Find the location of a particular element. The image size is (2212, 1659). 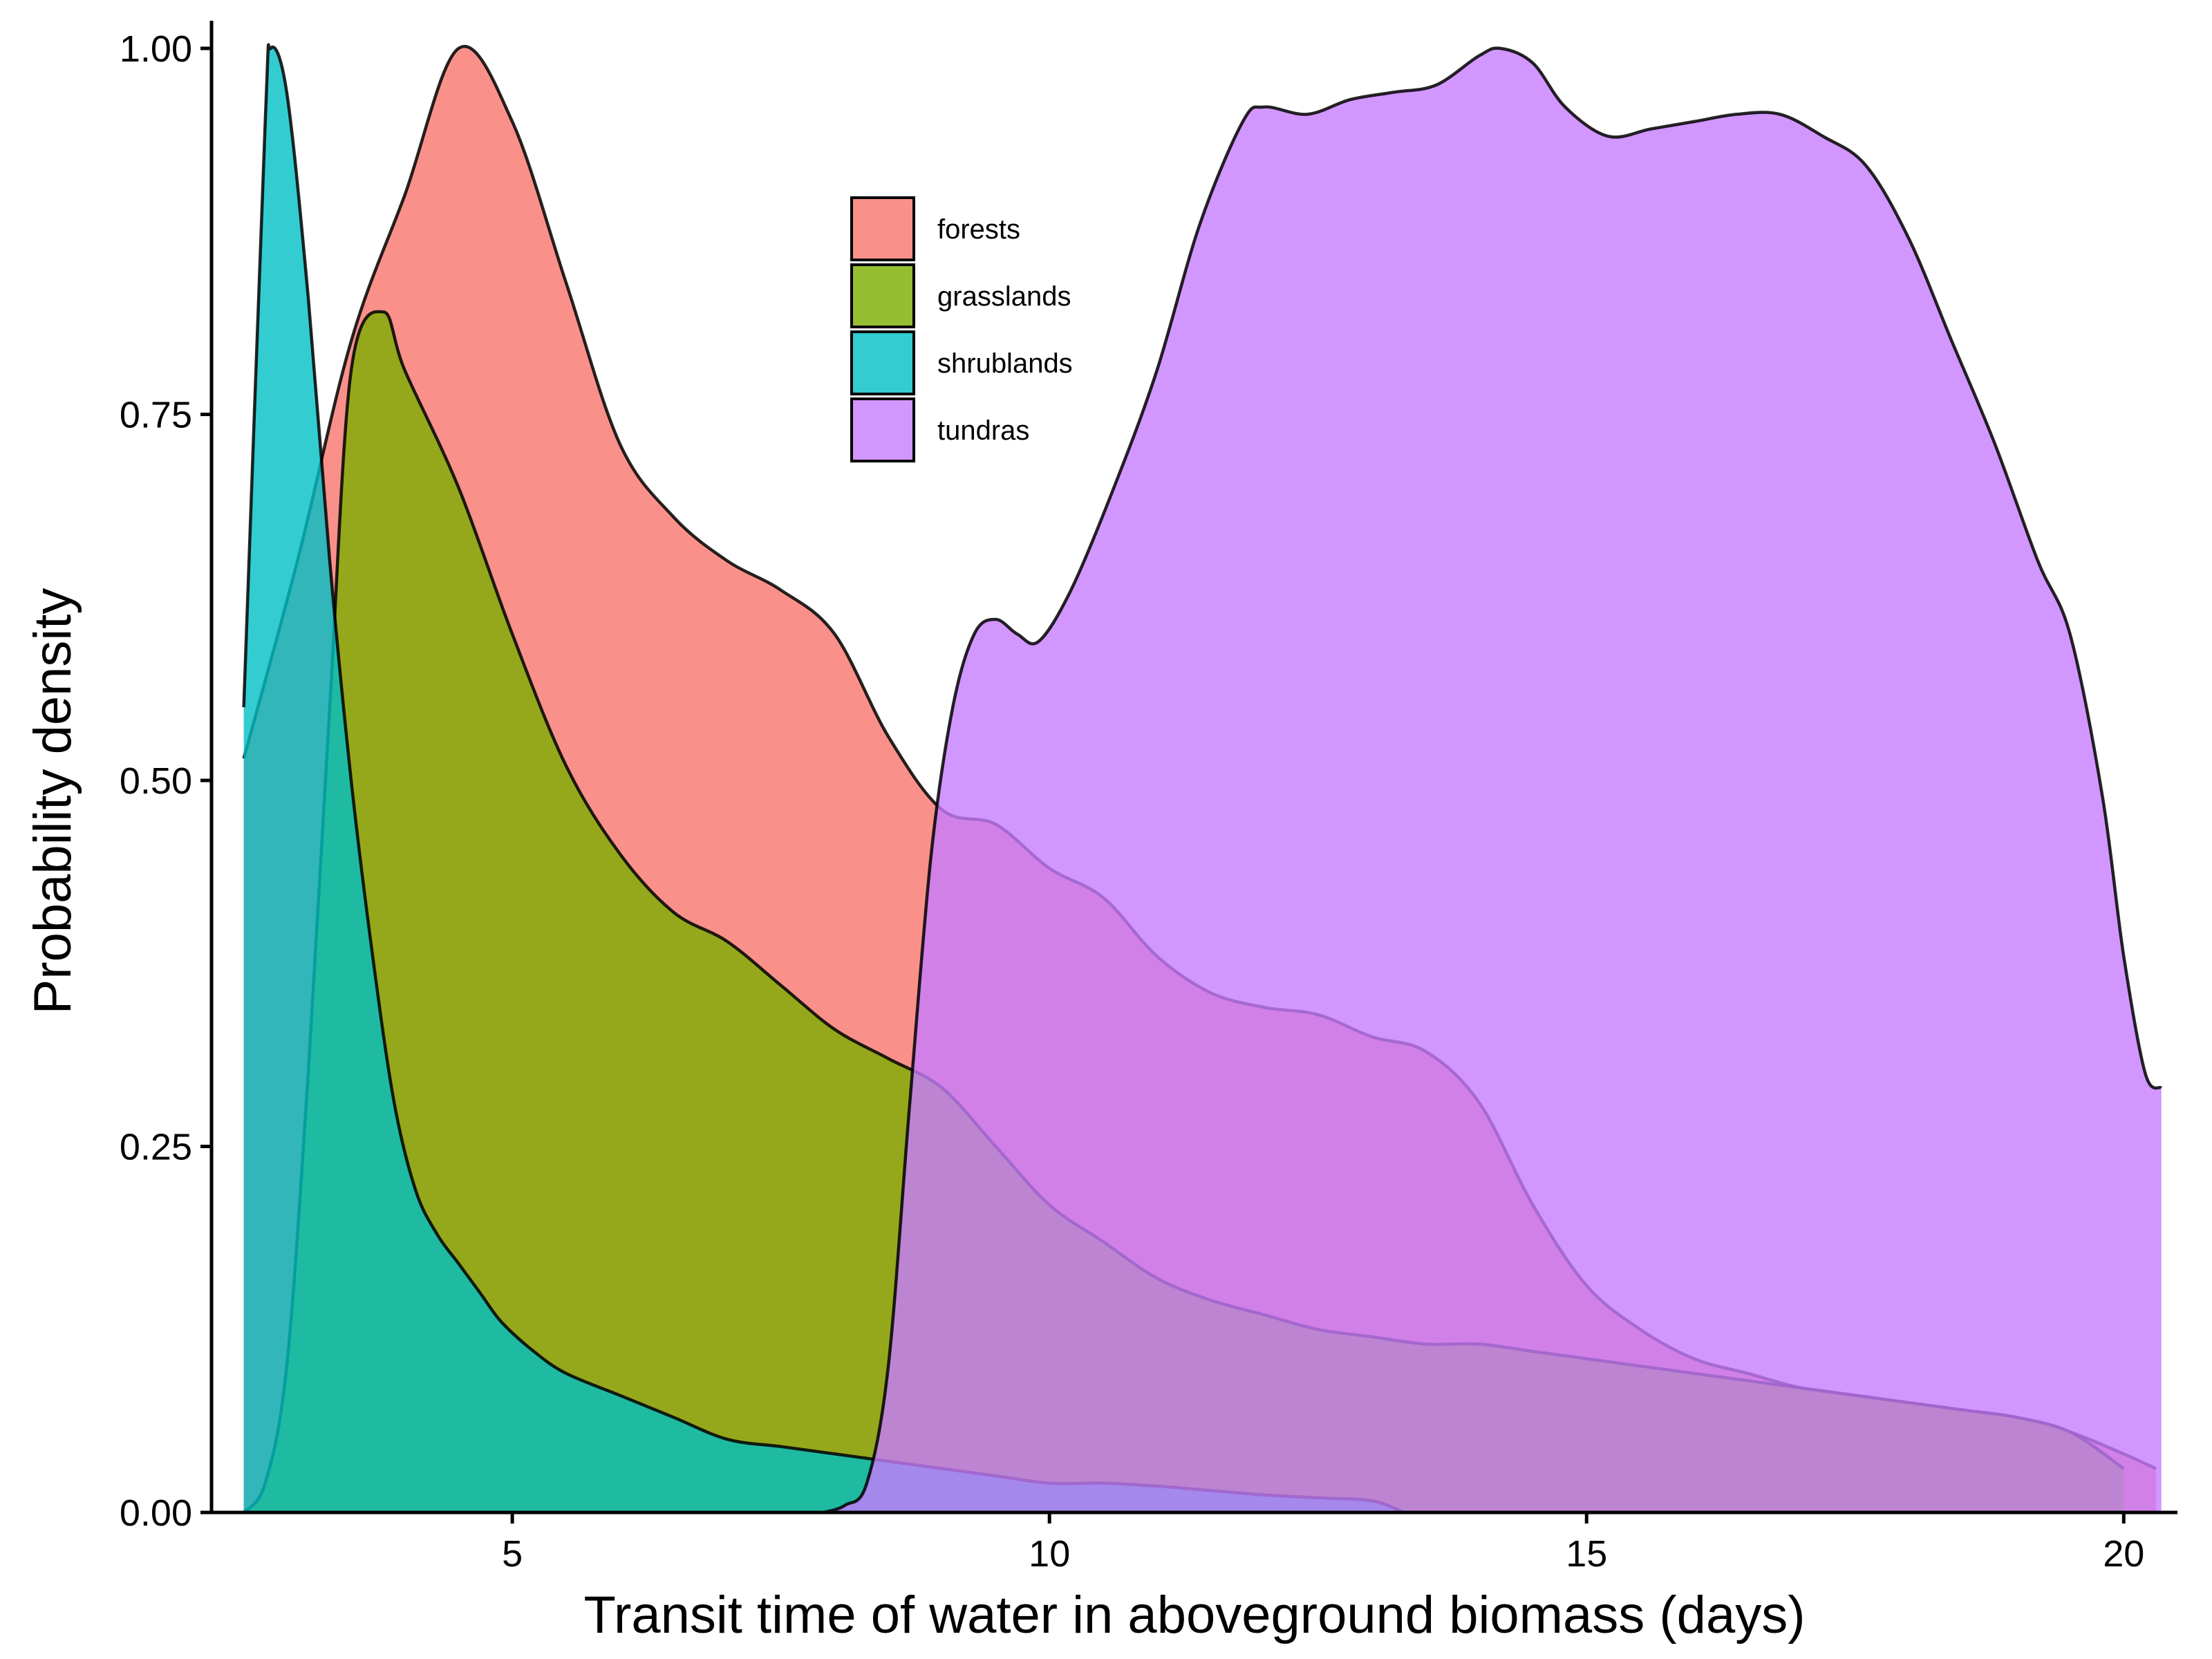

y-axis-title: Probability density is located at coordinates (53, 801).